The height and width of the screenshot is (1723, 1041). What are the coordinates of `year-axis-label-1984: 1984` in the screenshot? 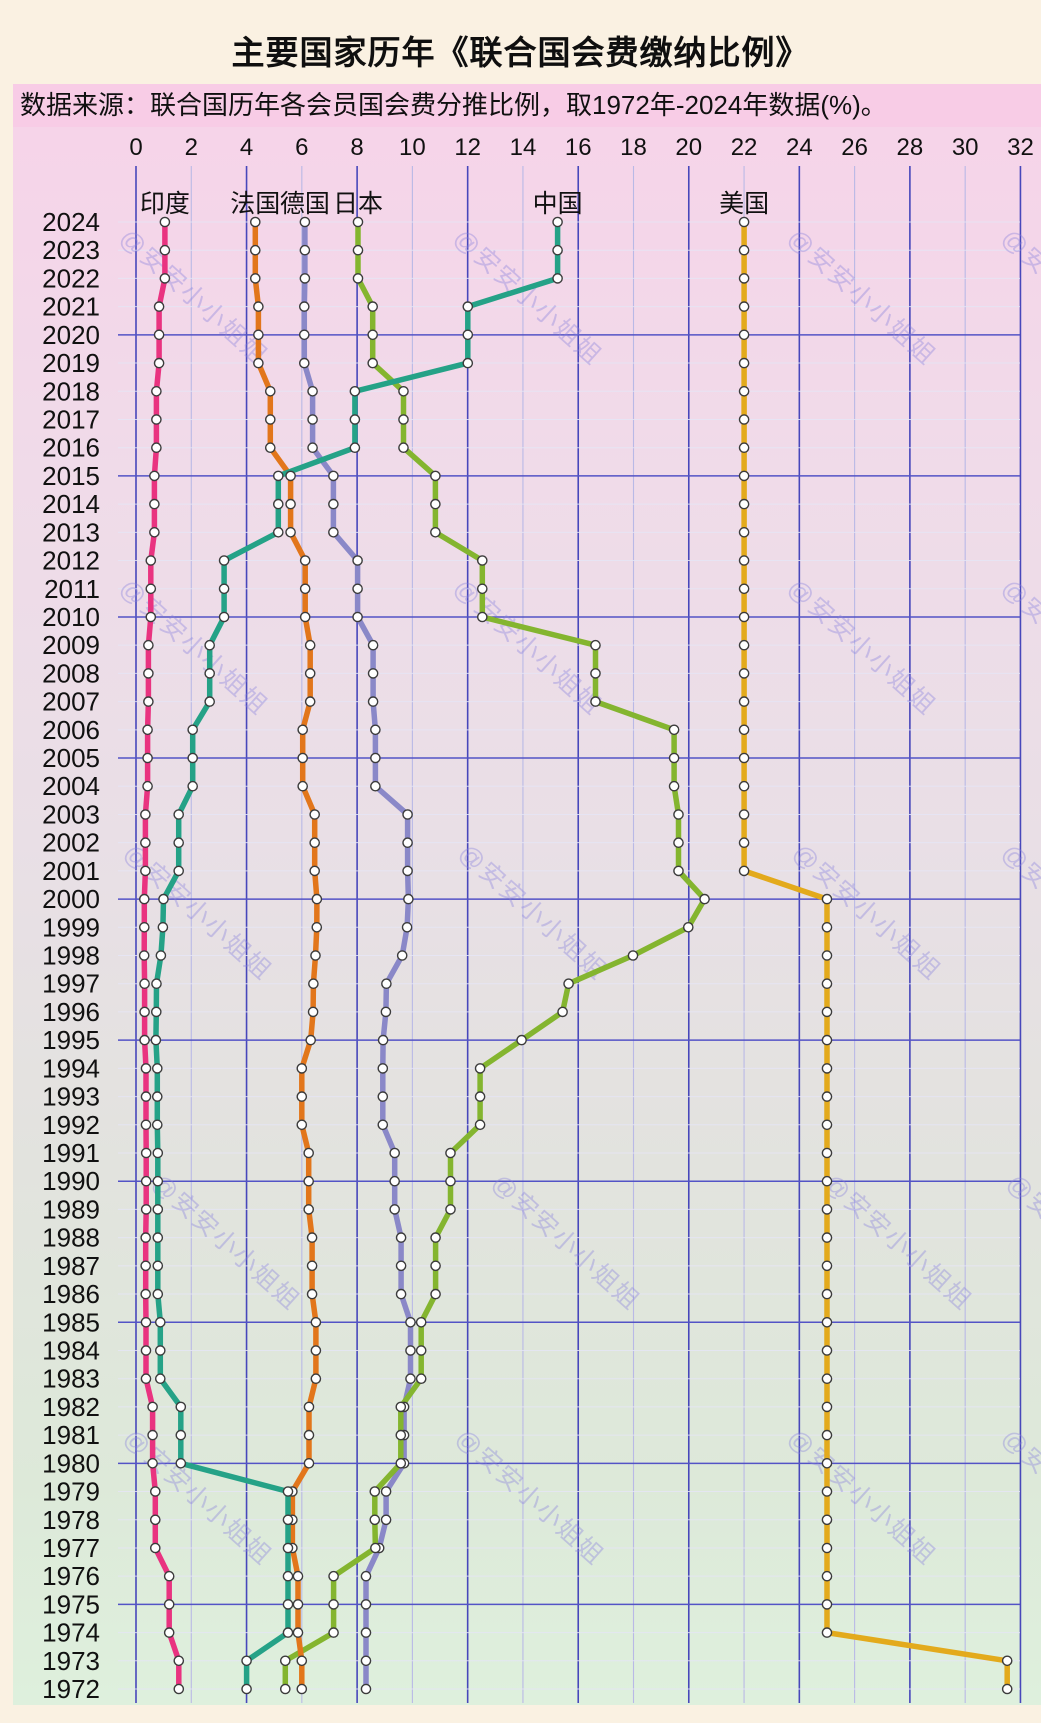 It's located at (71, 1350).